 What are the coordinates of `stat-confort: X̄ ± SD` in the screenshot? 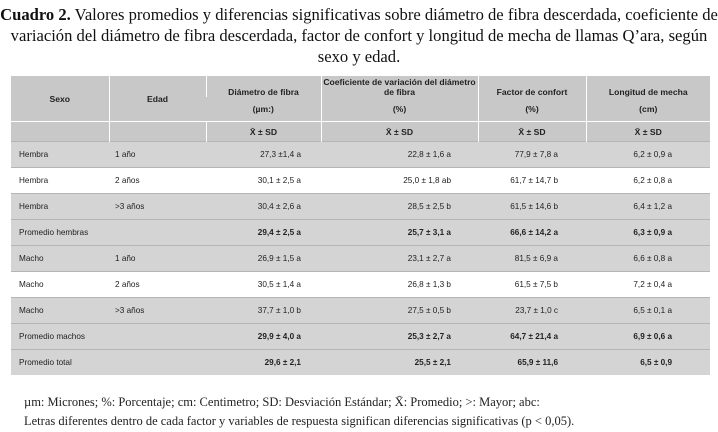 It's located at (531, 131).